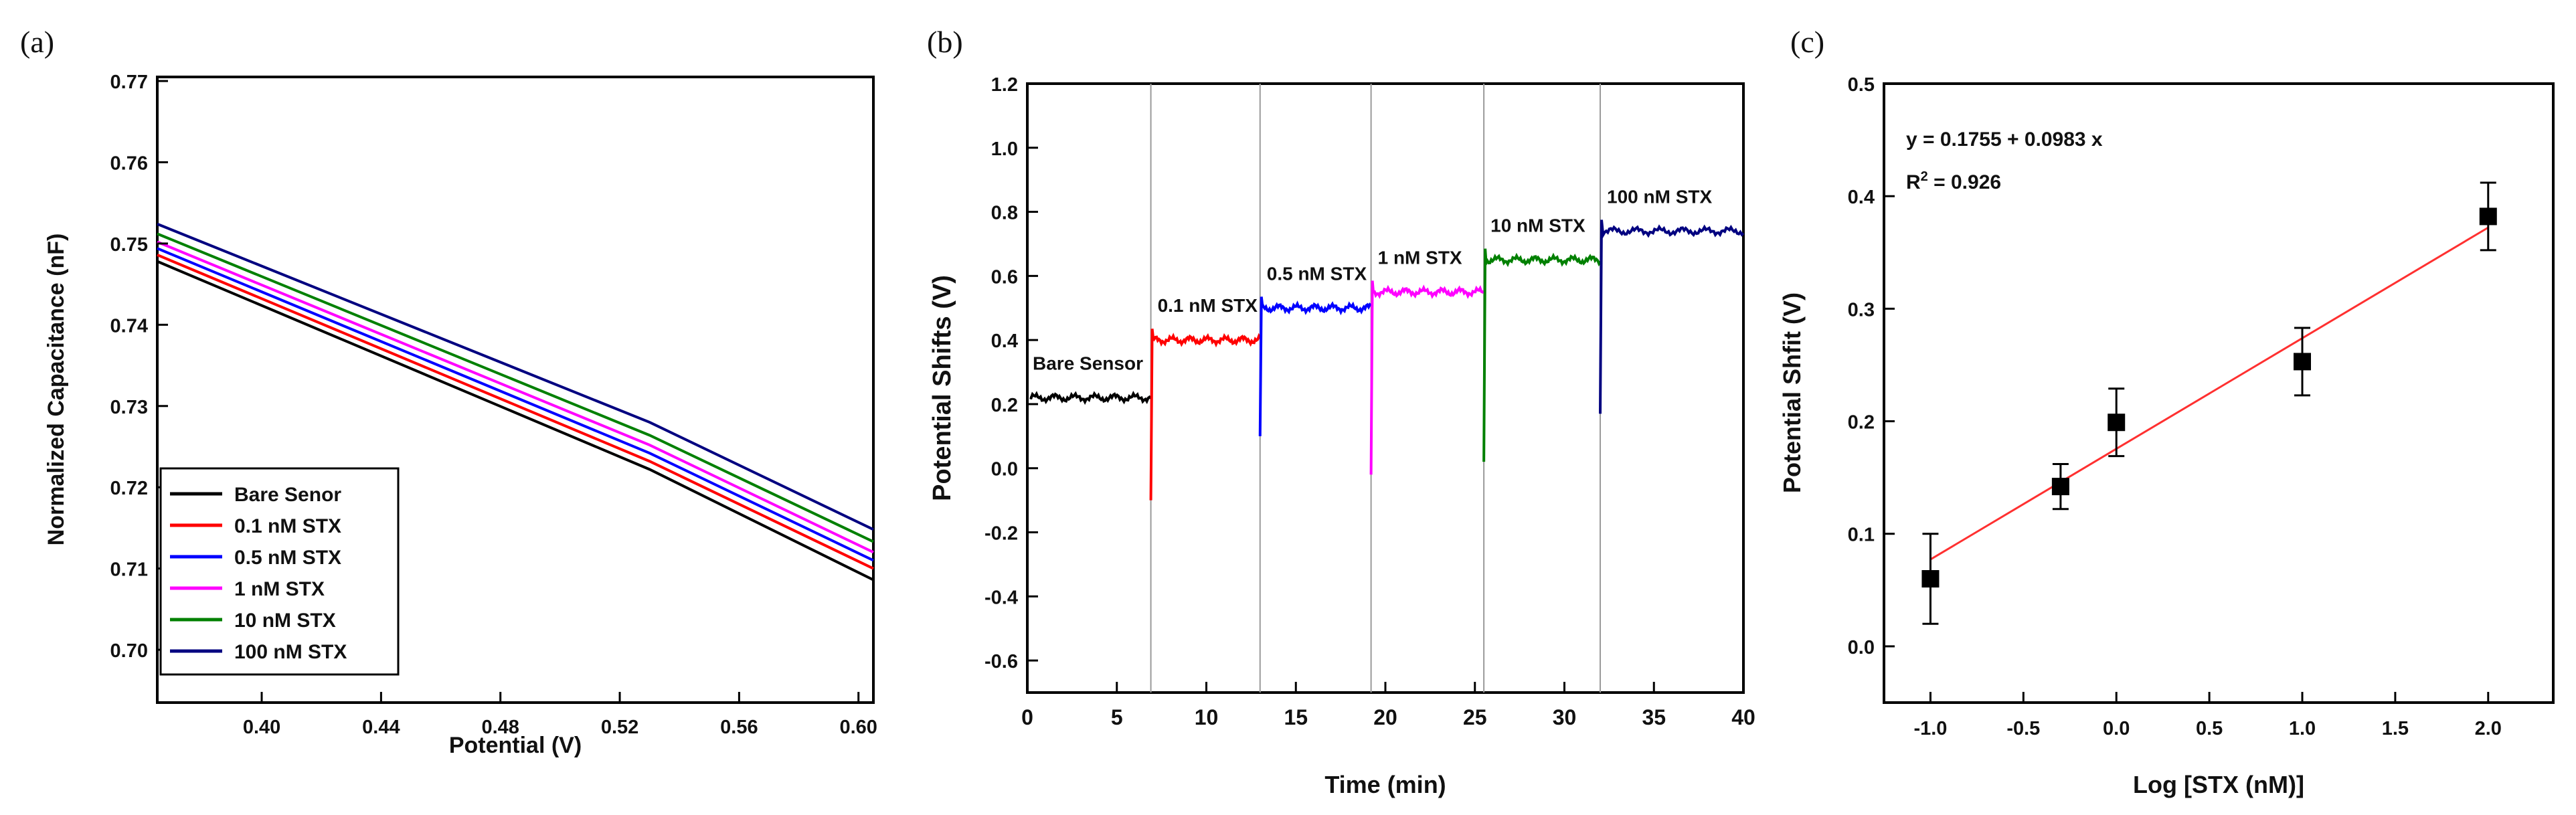  Describe the element at coordinates (1537, 225) in the screenshot. I see `panel-b-segment-label: 10 nM STX` at that location.